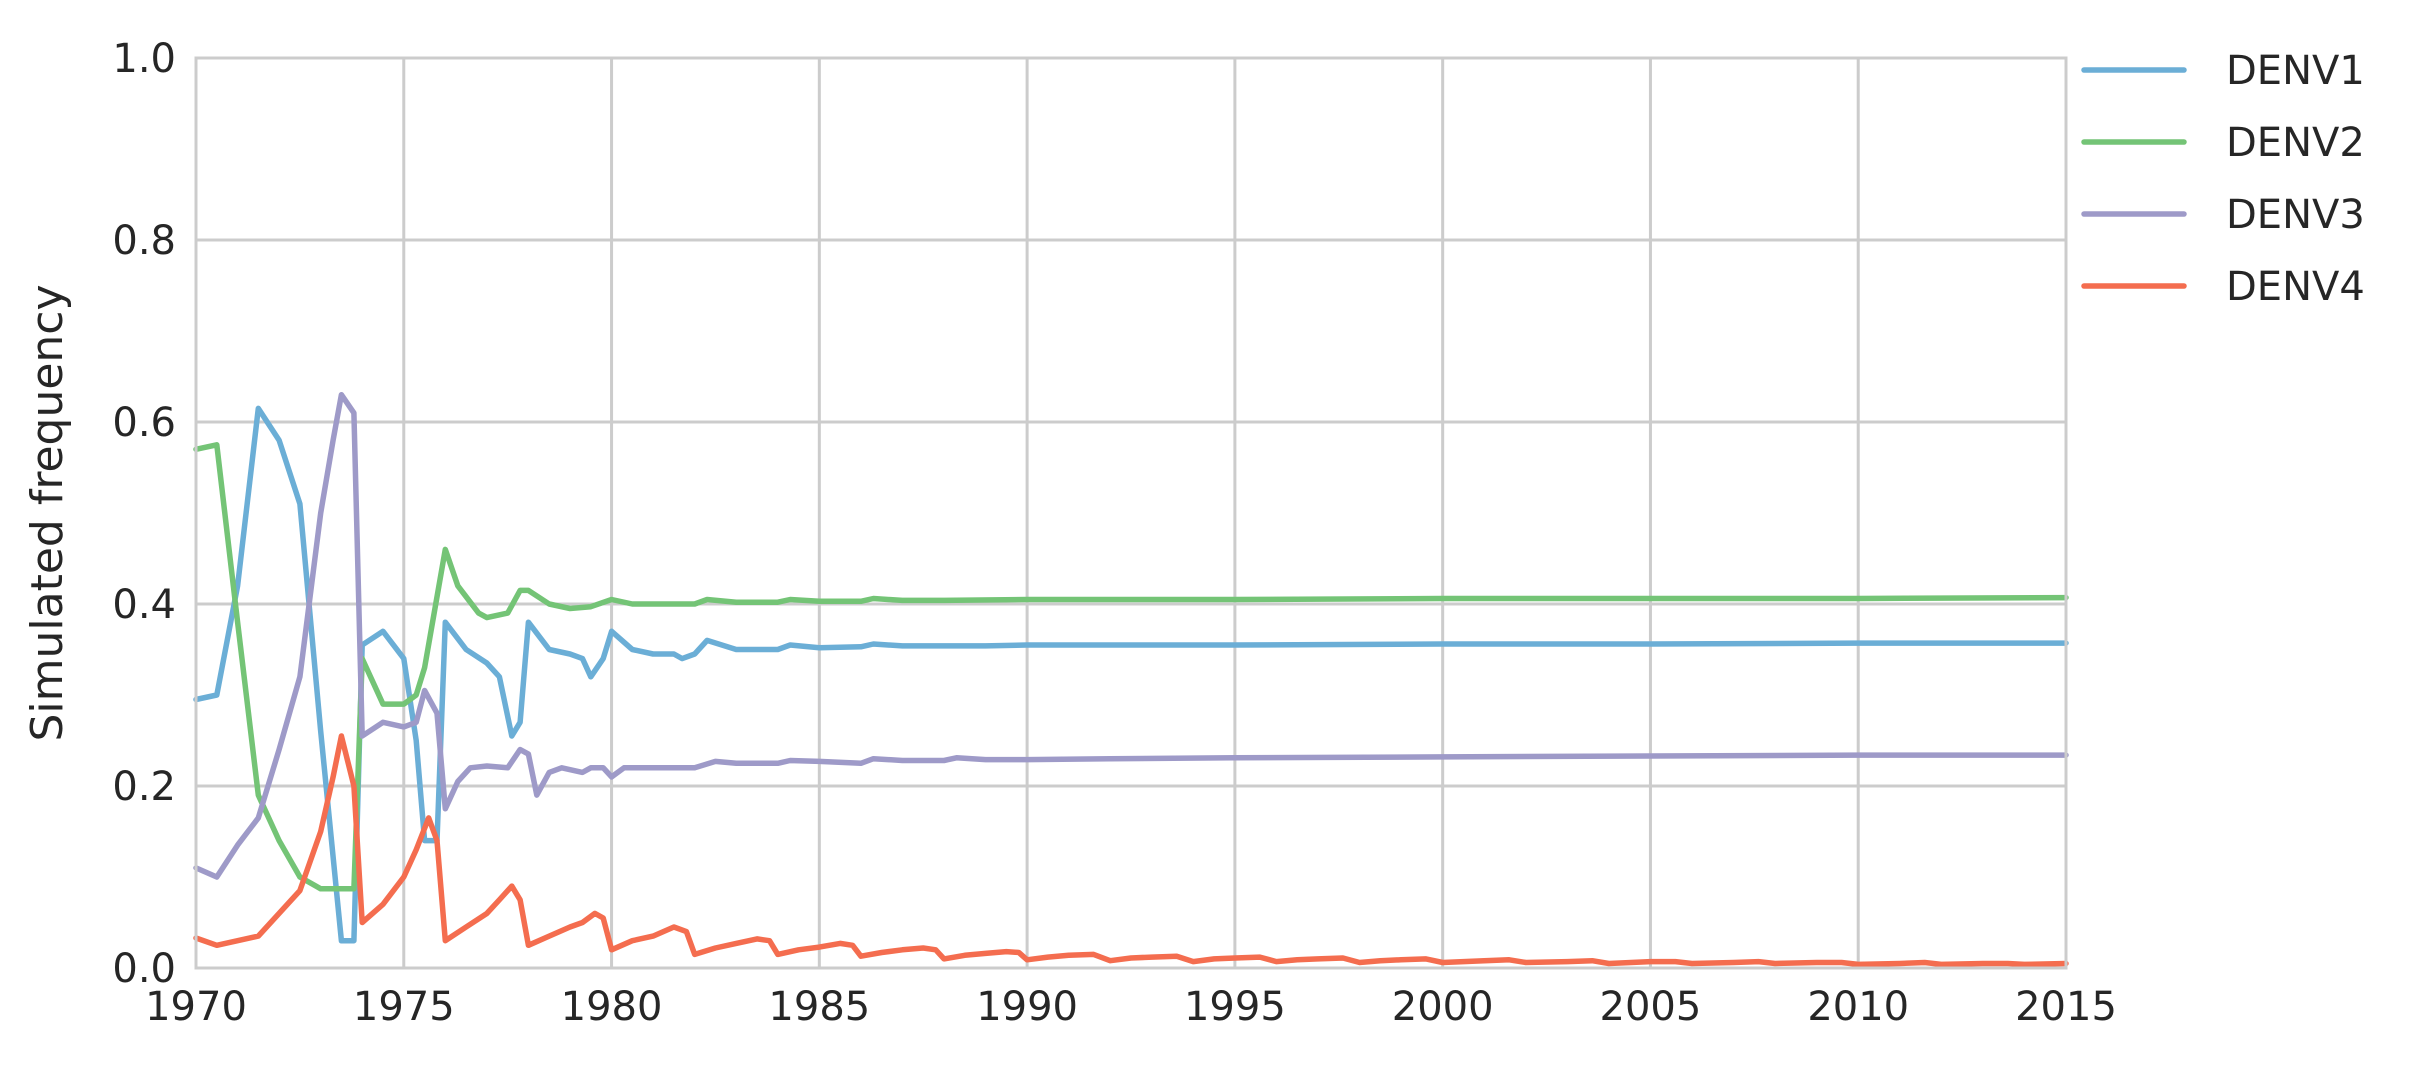  I want to click on x-tick-label: 1975, so click(404, 1007).